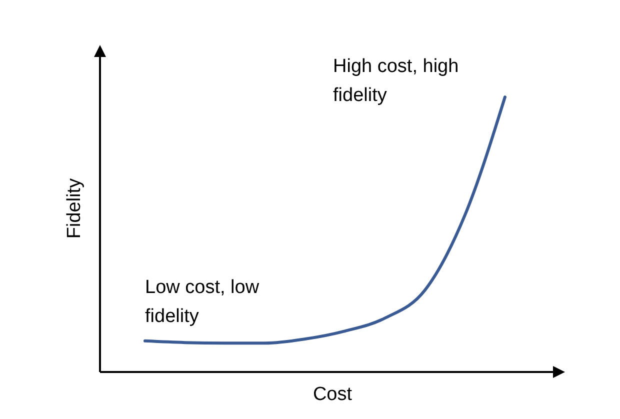 The height and width of the screenshot is (419, 620). What do you see at coordinates (202, 301) in the screenshot?
I see `annotation: Low cost, low fidelity` at bounding box center [202, 301].